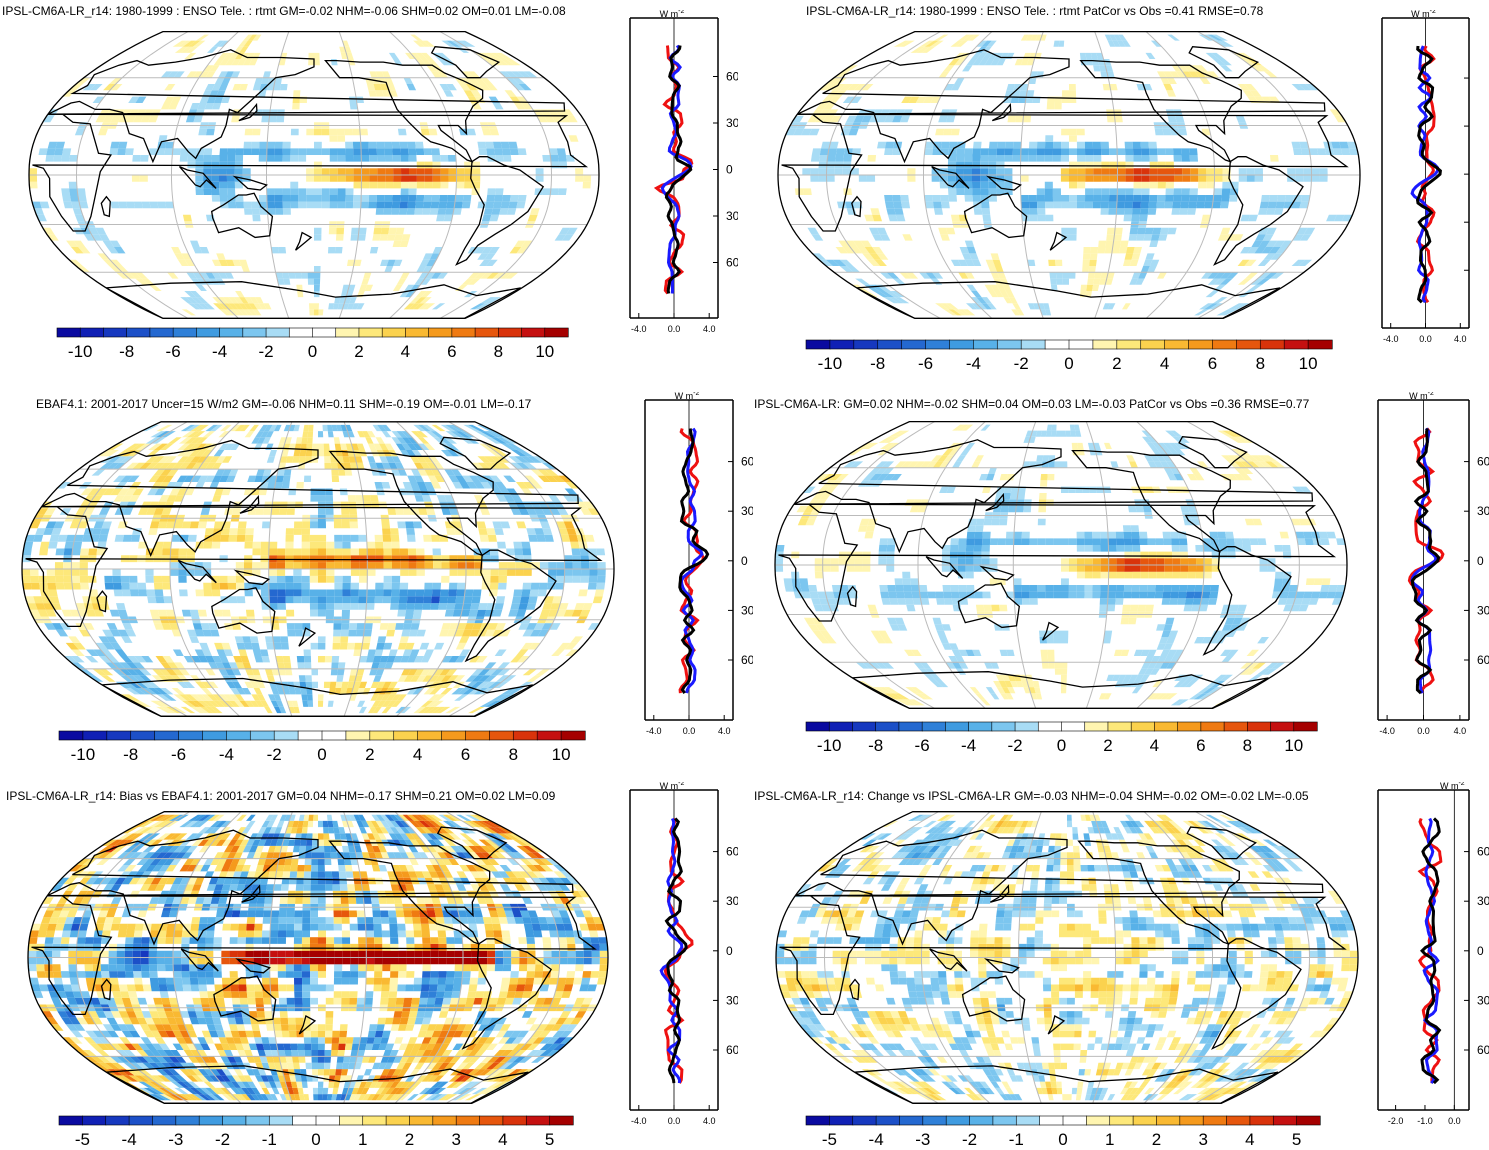 This screenshot has height=1150, width=1489. What do you see at coordinates (130, 754) in the screenshot?
I see `colorbar-tick-label: -8` at bounding box center [130, 754].